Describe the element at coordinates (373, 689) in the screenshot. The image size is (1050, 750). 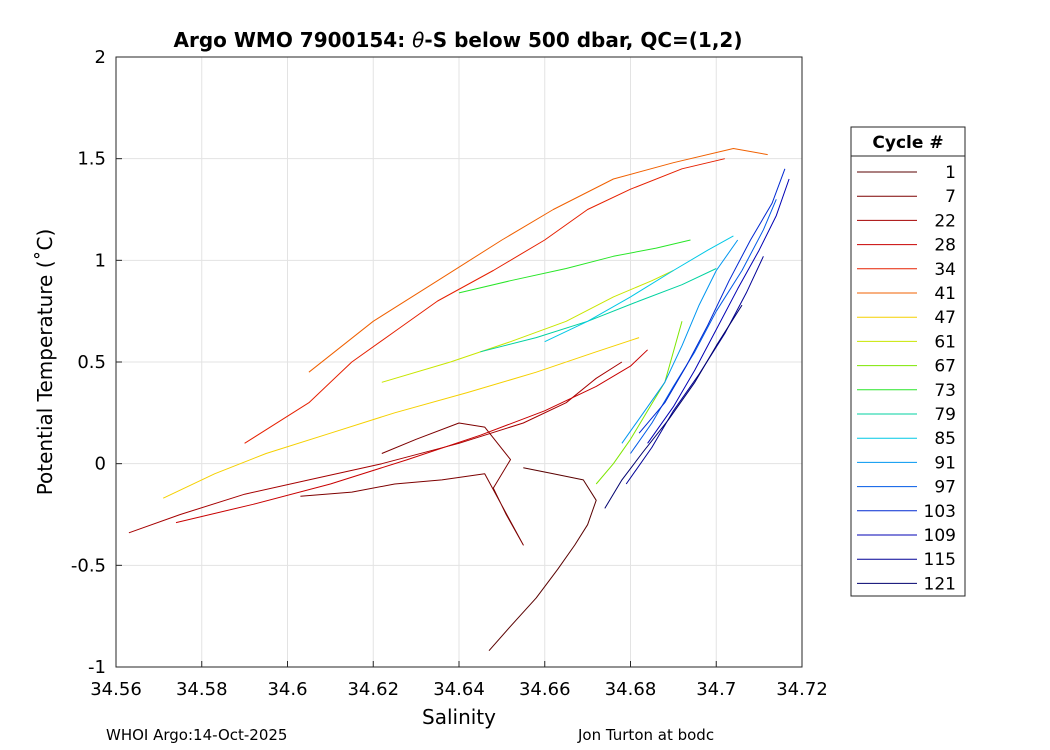
I see `x-tick-label: 34.62` at that location.